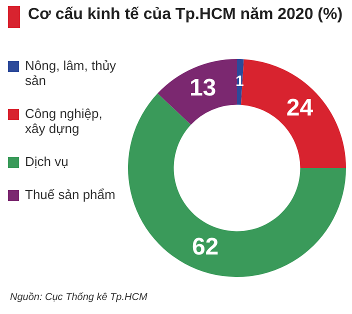 This screenshot has height=314, width=352. What do you see at coordinates (70, 194) in the screenshot?
I see `legend-label: Thuế sản phẩm` at bounding box center [70, 194].